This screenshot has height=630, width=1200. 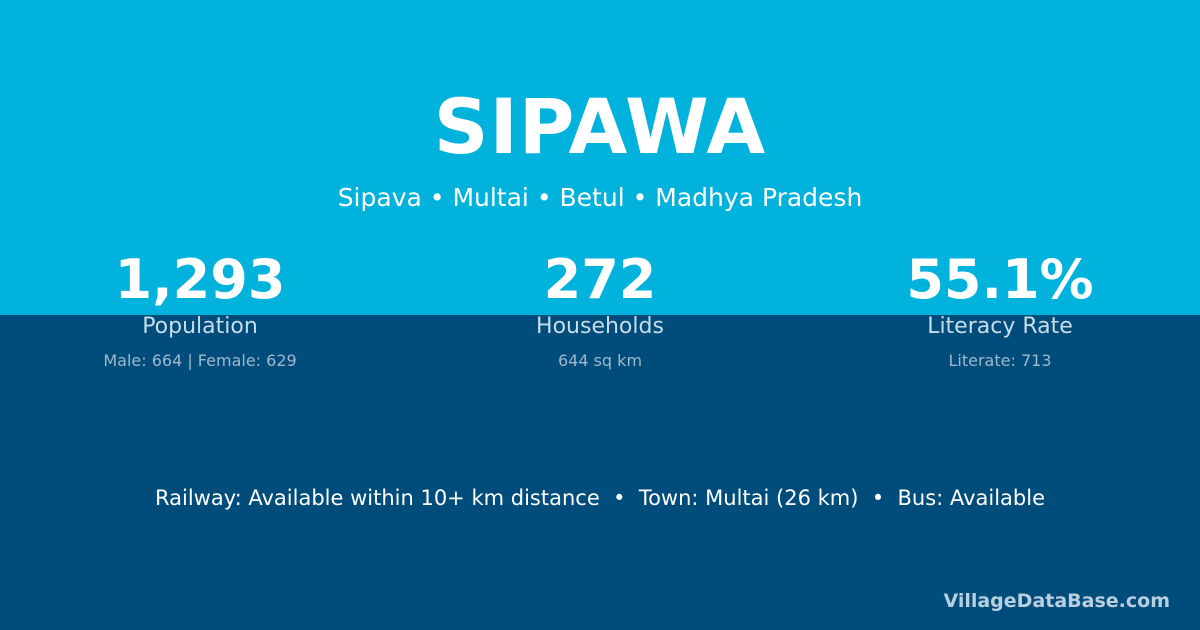 I want to click on stat-population: 1,293 Population Male: 664 | Female: 629, so click(x=200, y=309).